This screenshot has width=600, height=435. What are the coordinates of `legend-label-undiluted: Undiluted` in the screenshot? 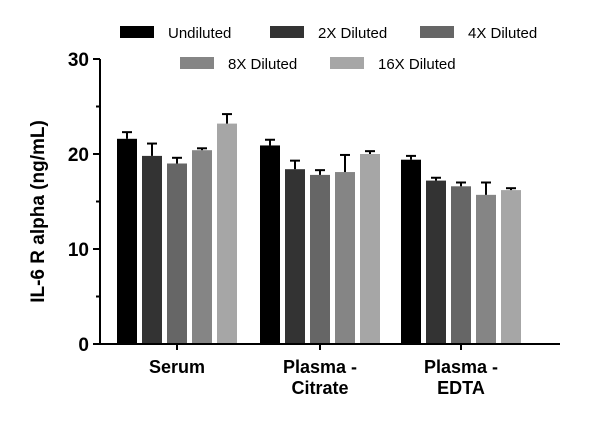 It's located at (199, 33).